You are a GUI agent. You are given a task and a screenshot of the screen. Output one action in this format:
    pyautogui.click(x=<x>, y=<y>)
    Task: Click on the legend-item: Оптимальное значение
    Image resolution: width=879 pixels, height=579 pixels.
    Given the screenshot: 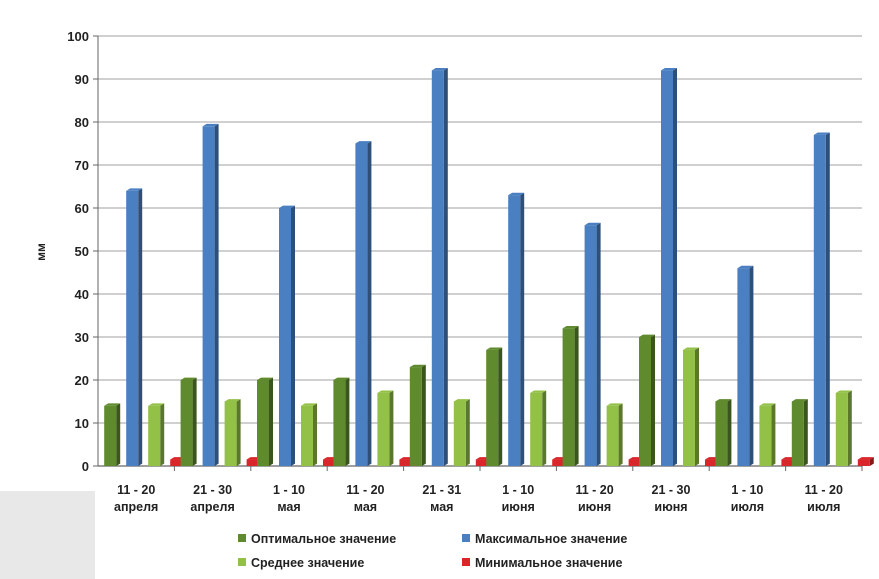 What is the action you would take?
    pyautogui.click(x=317, y=539)
    